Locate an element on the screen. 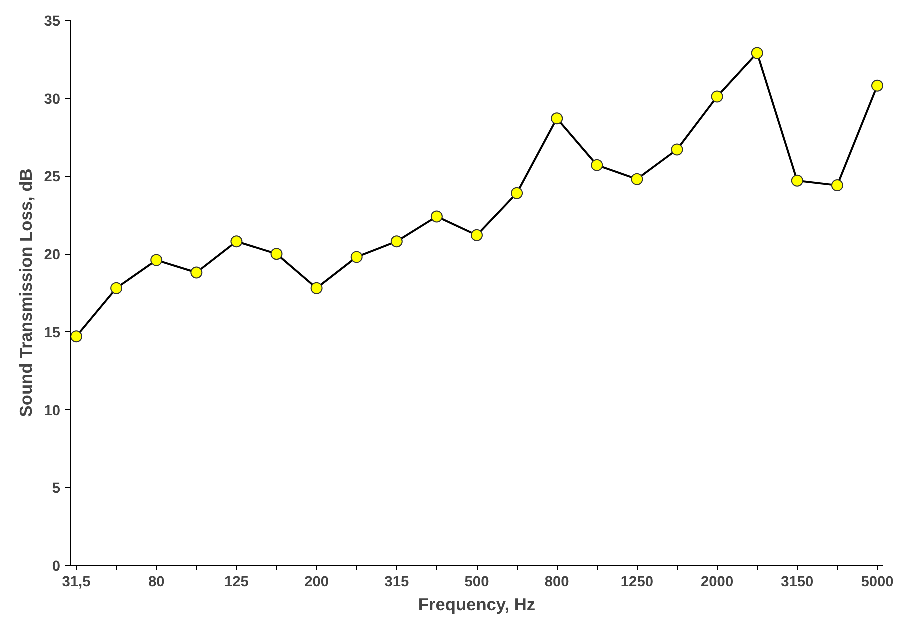 The height and width of the screenshot is (617, 903). x-tick-label: 800 is located at coordinates (557, 582).